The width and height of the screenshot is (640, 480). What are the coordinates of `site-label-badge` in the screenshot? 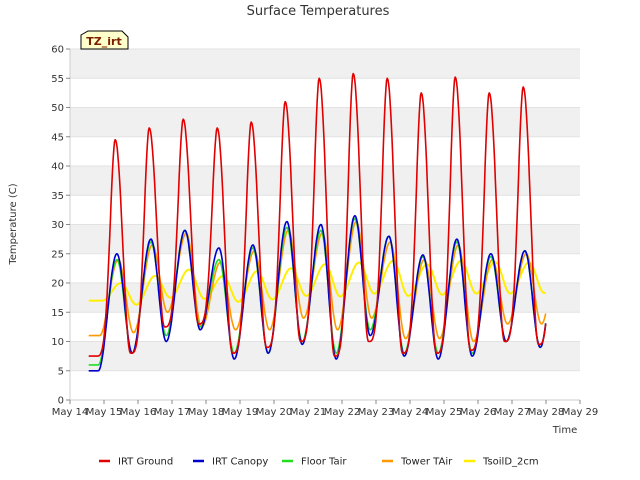 It's located at (104, 40).